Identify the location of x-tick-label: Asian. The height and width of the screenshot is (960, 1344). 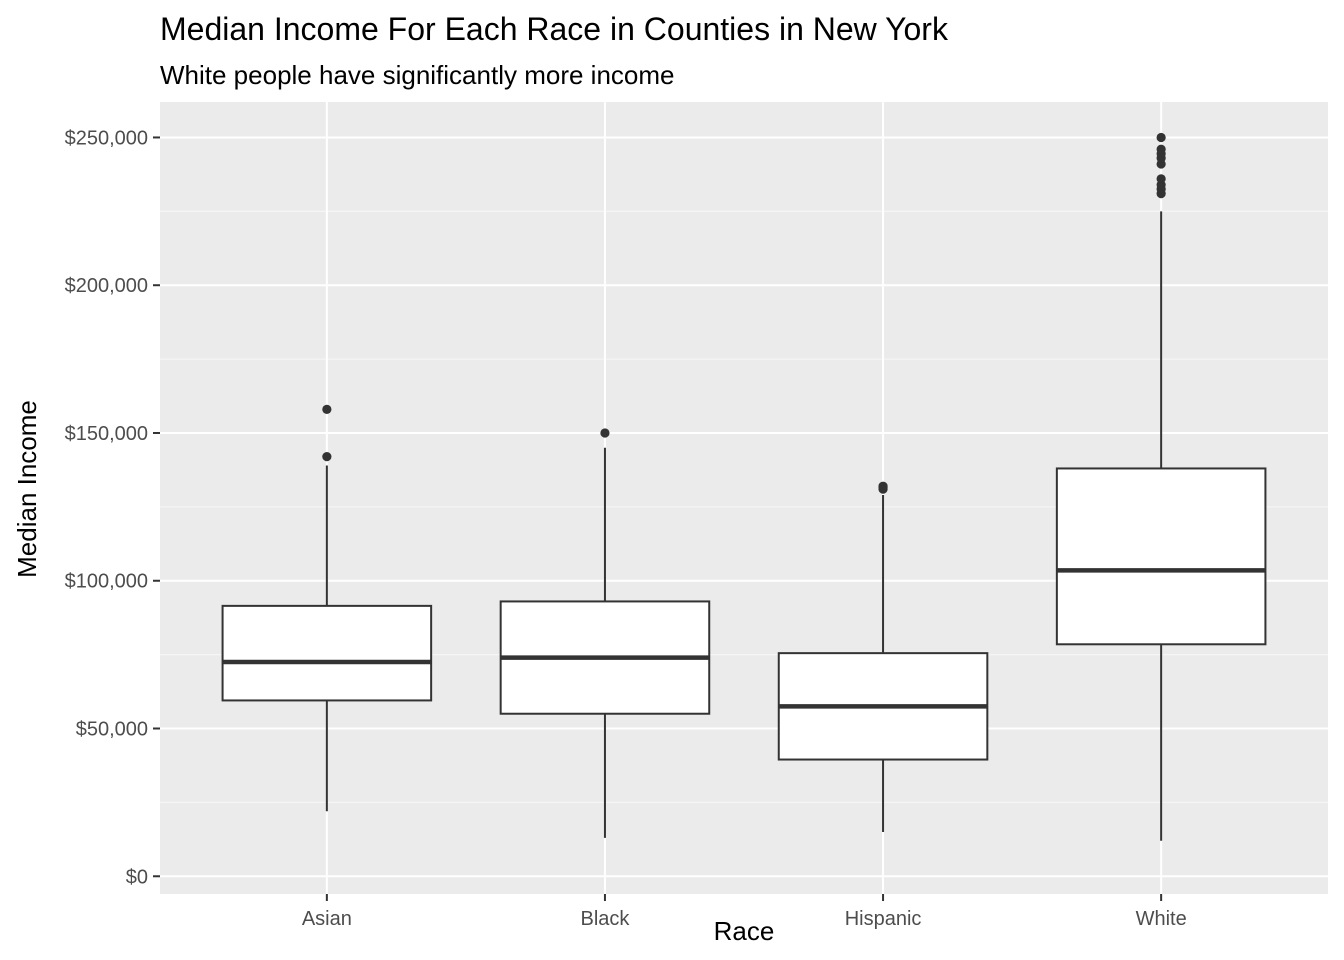
(327, 919).